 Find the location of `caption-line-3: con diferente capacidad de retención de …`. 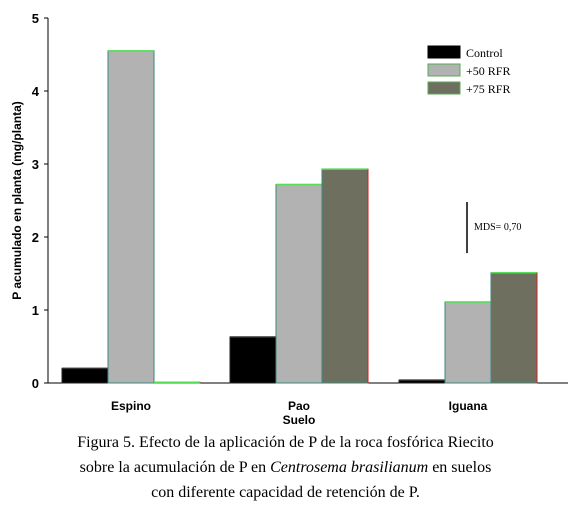

caption-line-3: con diferente capacidad de retención de … is located at coordinates (285, 492).